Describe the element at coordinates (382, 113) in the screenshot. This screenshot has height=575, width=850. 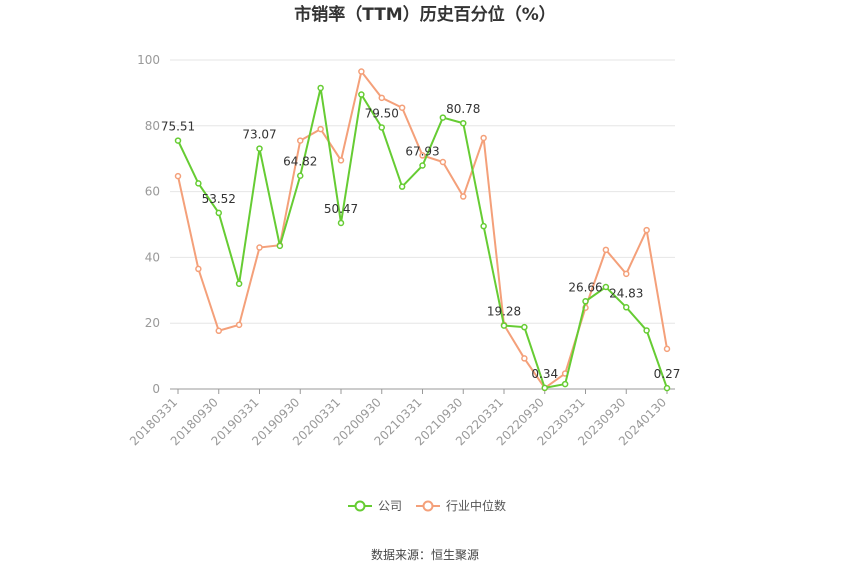
I see `data-label: 79.50` at that location.